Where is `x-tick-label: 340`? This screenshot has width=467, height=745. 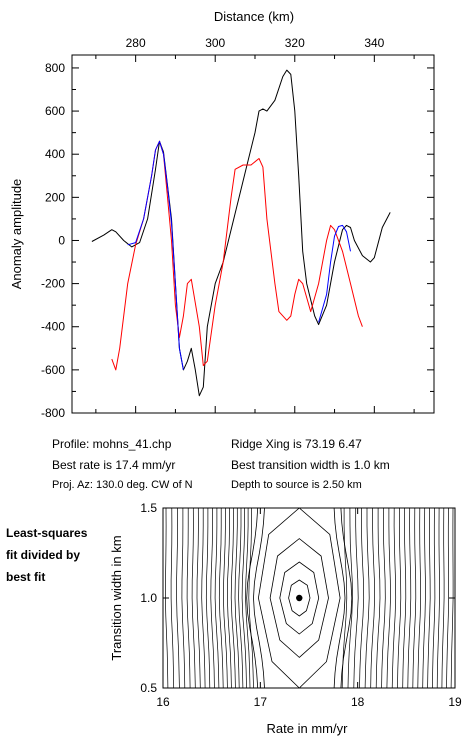
x-tick-label: 340 is located at coordinates (374, 43).